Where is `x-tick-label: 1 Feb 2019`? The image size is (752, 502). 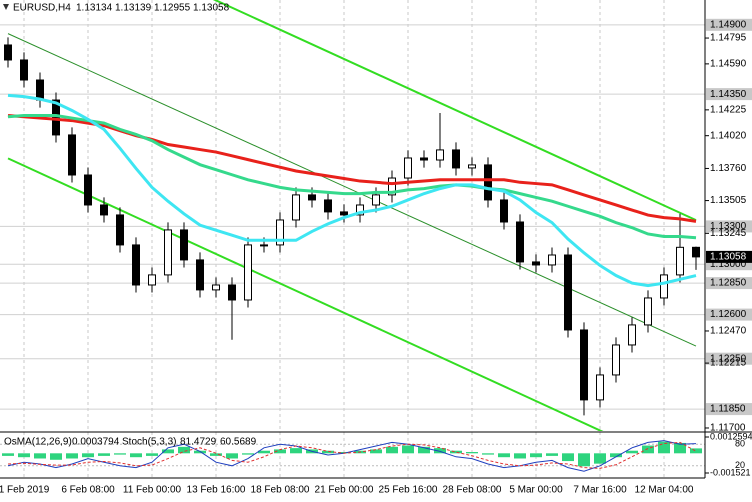
x-tick-label: 1 Feb 2019 is located at coordinates (25, 490).